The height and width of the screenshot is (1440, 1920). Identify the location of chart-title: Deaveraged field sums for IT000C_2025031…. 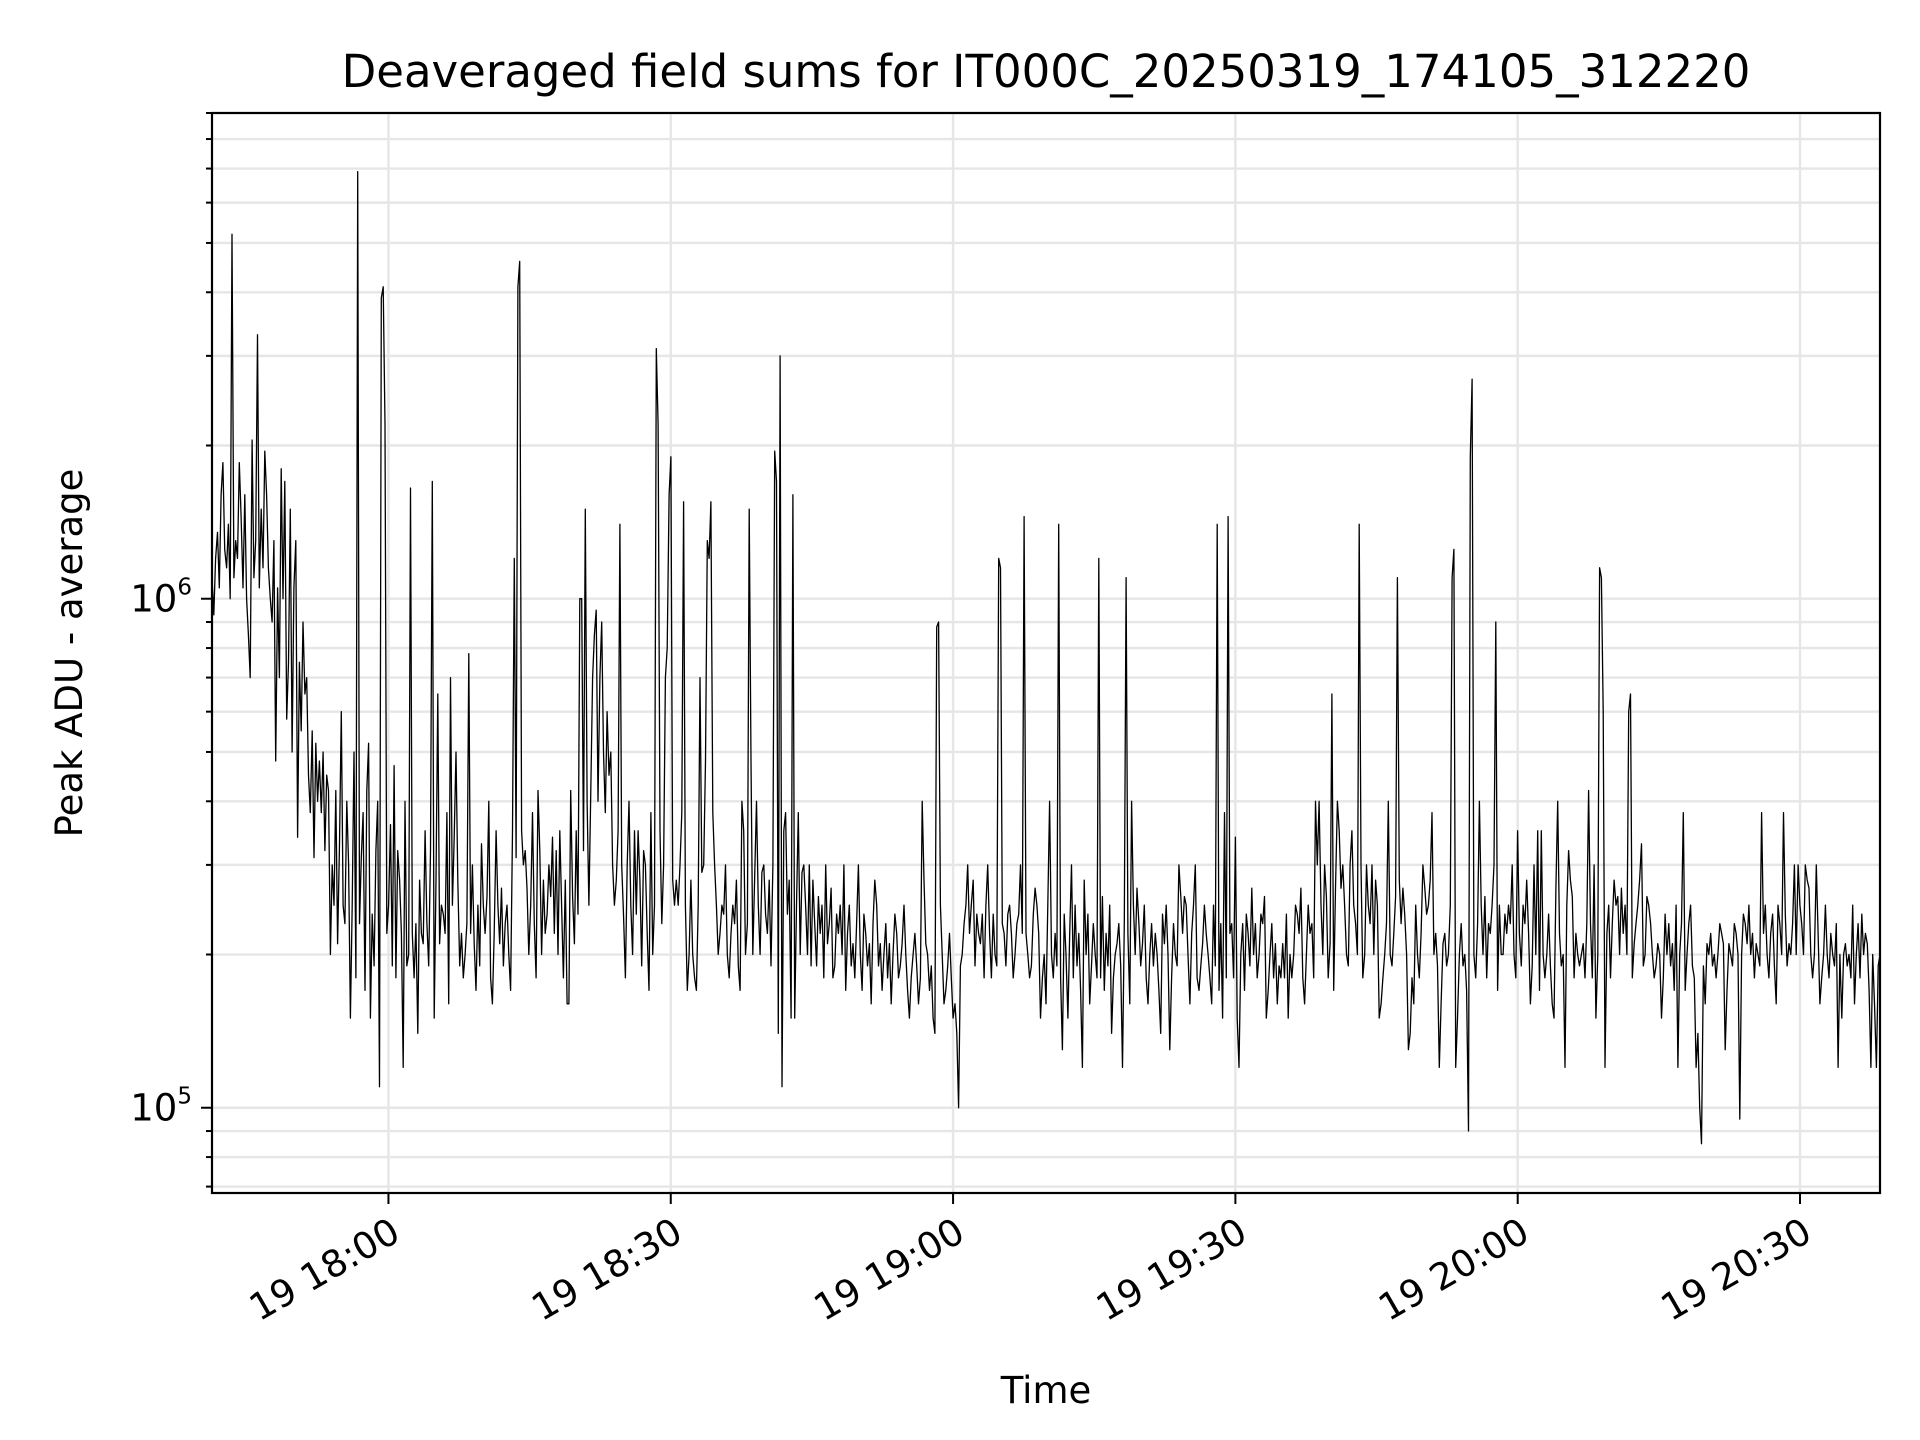
(1046, 71).